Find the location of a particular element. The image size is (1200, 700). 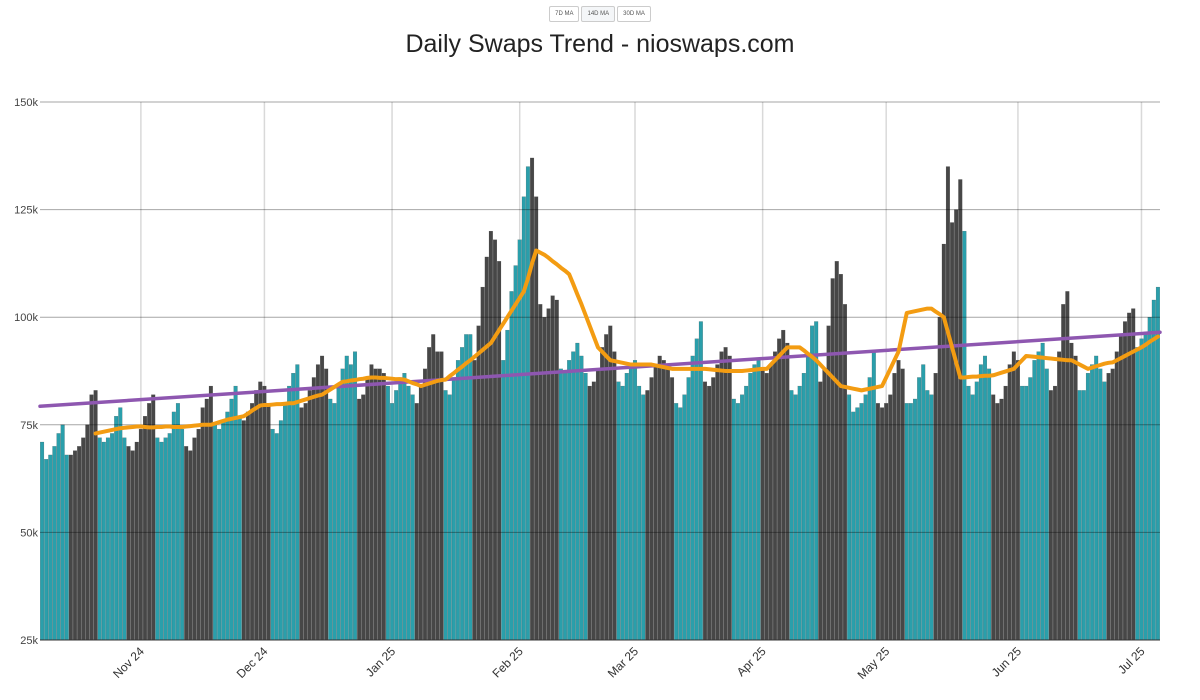

ma-button: 14D MA is located at coordinates (598, 14).